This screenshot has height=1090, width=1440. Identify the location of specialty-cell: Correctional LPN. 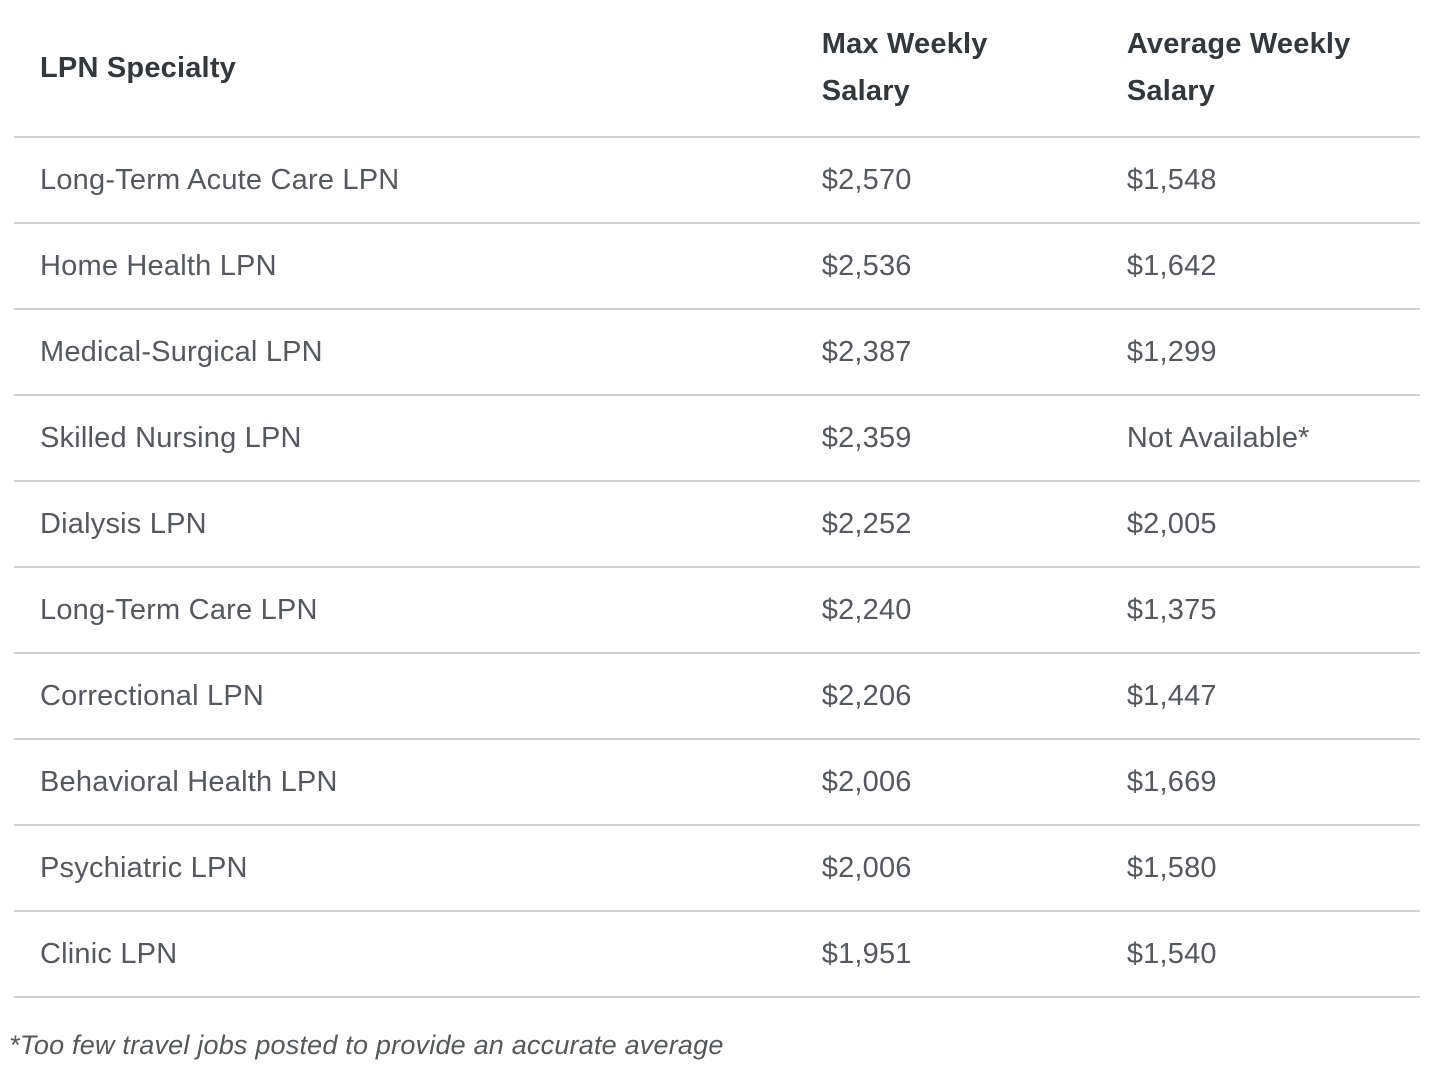
(405, 696).